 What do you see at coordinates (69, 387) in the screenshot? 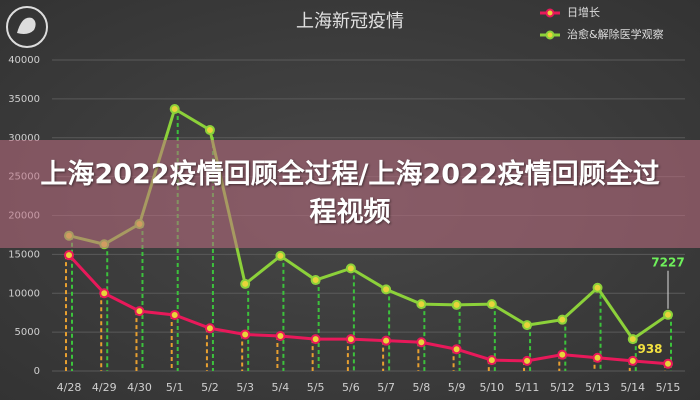
I see `x-tick-label: 4/28` at bounding box center [69, 387].